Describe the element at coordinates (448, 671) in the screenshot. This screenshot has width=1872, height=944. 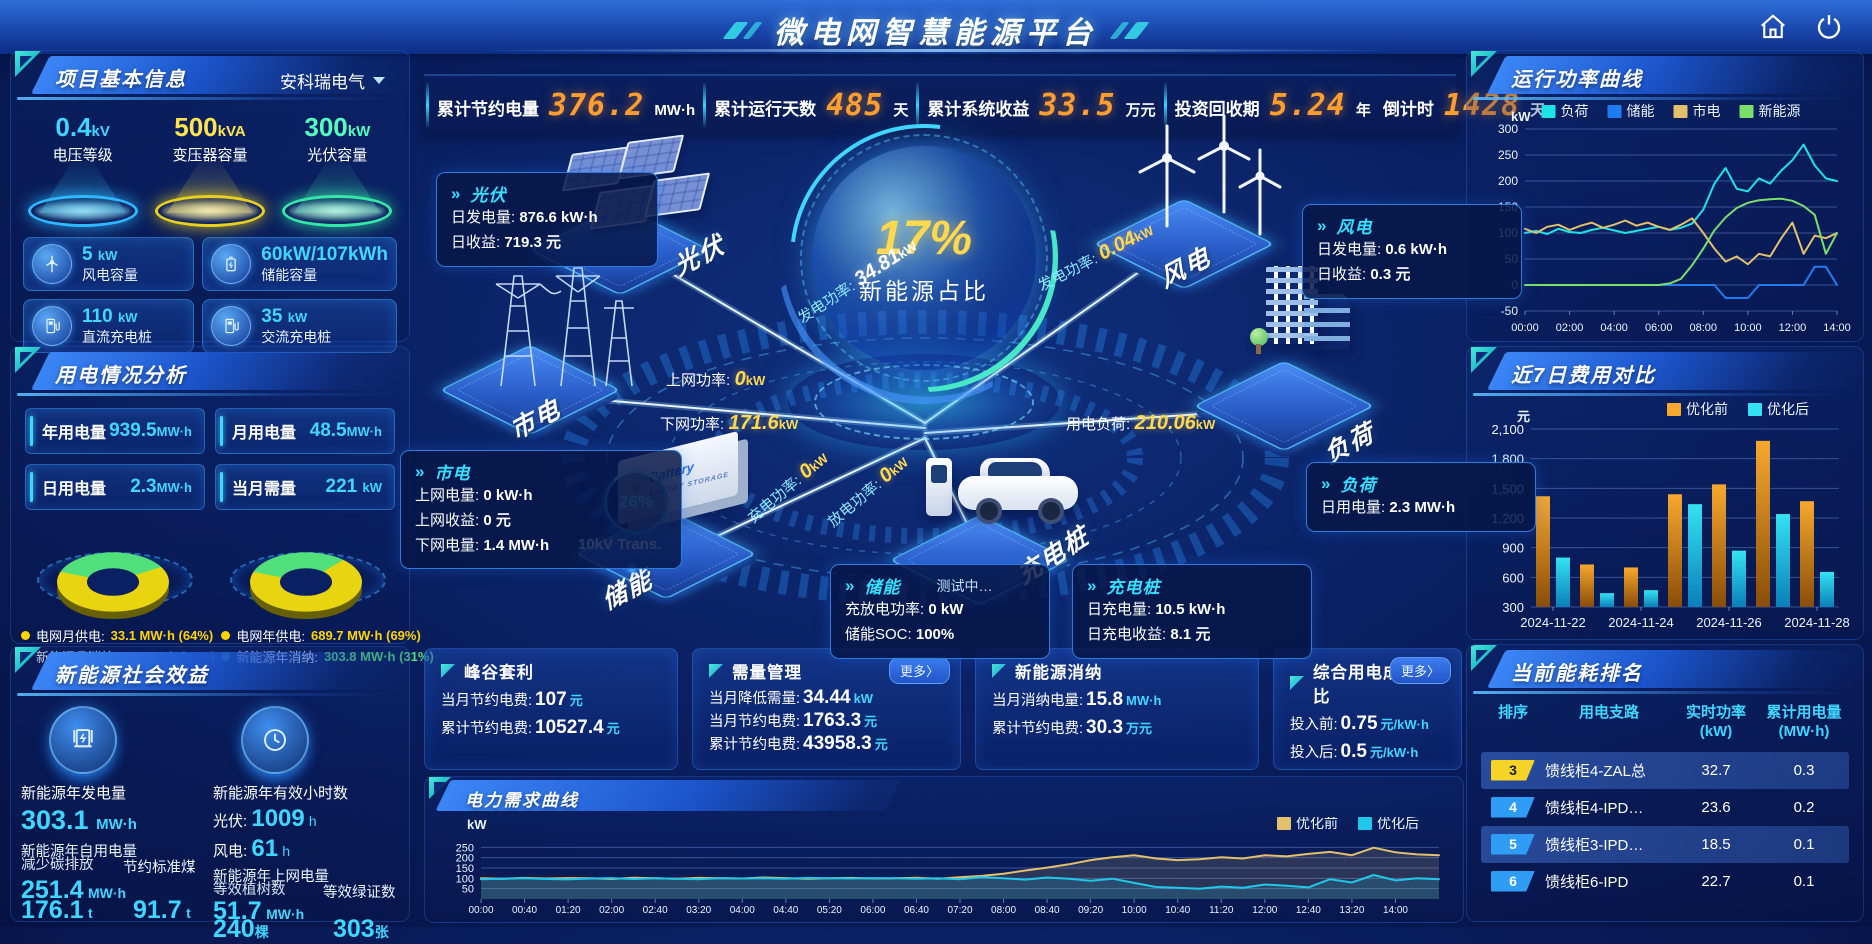
I see `card-flag-icon` at that location.